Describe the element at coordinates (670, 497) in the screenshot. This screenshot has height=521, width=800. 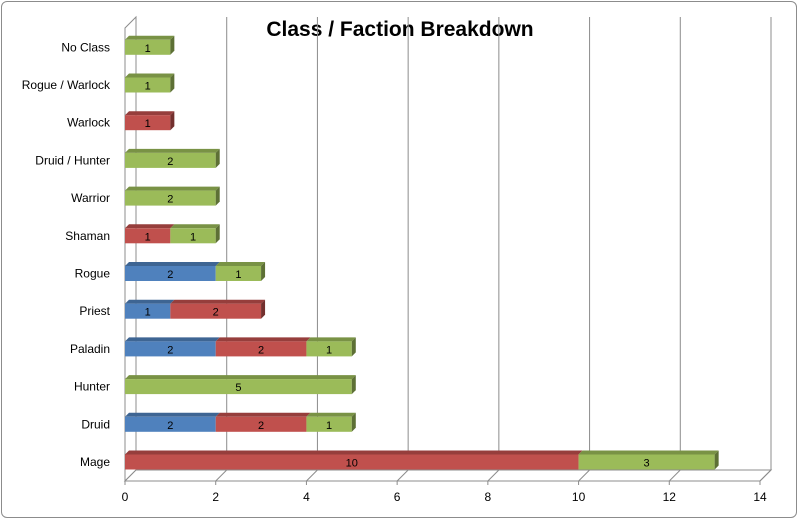
I see `tick-label: 12` at that location.